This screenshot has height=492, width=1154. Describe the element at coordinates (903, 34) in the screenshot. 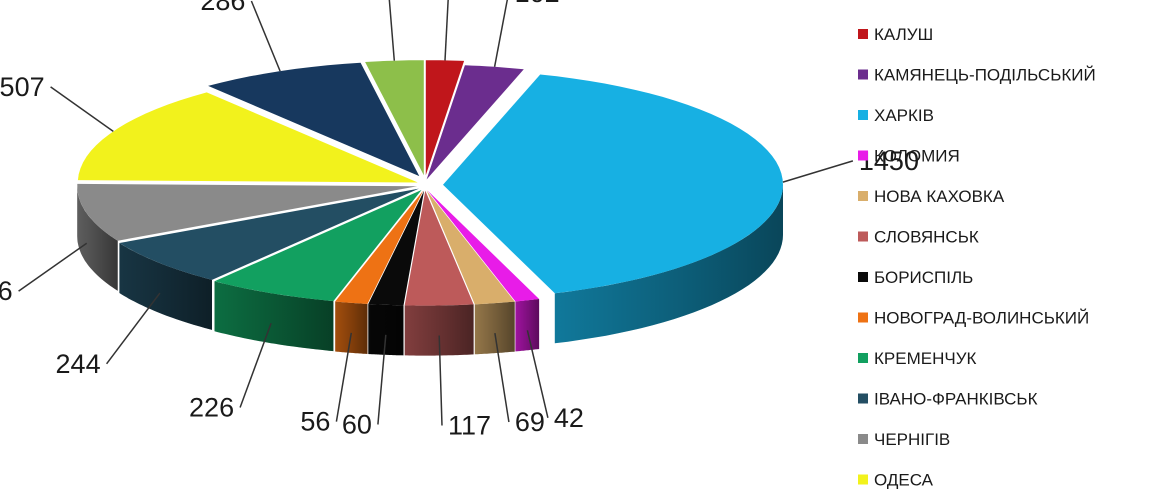

I see `legend-label: КАЛУШ` at that location.